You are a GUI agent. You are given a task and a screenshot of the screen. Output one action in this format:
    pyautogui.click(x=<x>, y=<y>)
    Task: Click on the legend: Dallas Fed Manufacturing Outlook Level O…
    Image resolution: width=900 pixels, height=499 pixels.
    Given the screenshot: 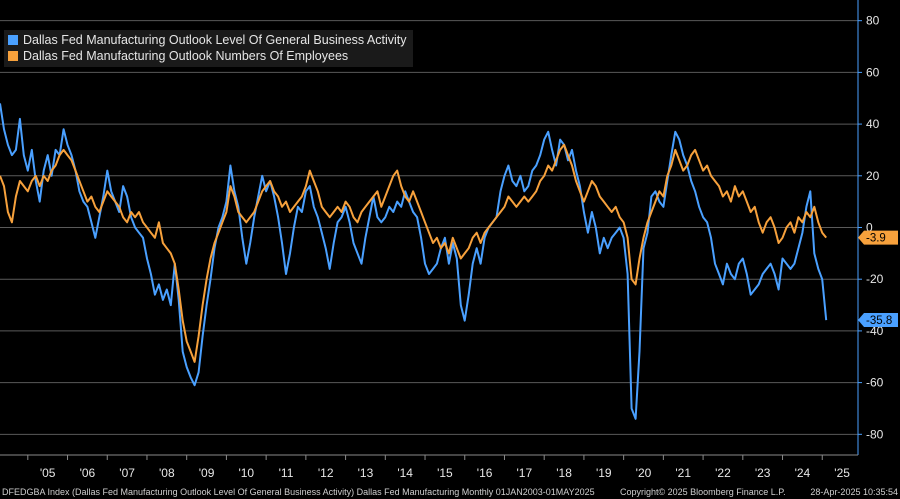 What is the action you would take?
    pyautogui.click(x=208, y=48)
    